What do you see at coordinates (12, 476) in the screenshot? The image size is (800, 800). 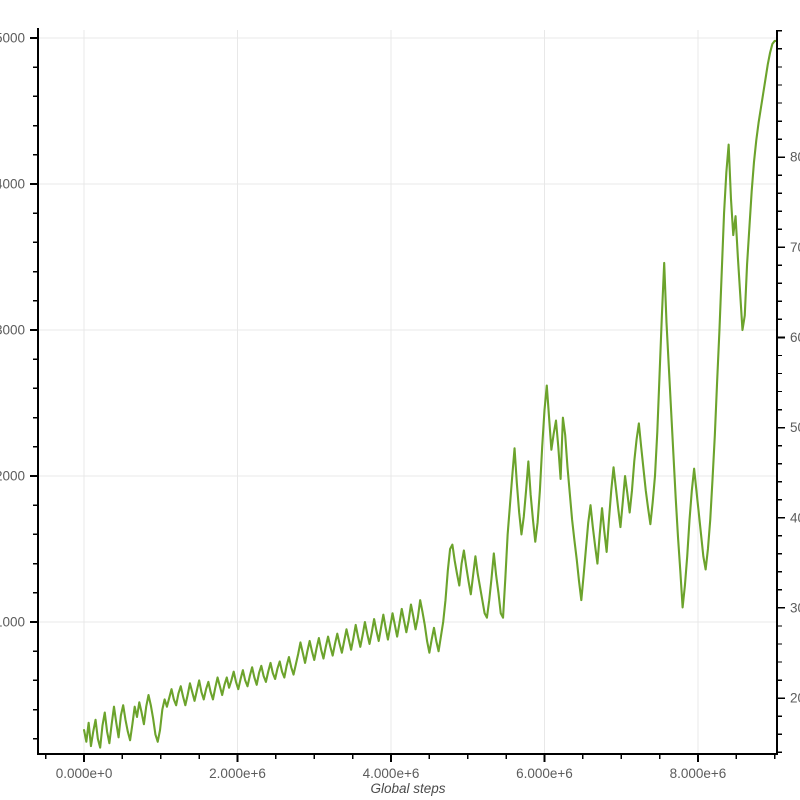 I see `y-axis-tick-label: 2000` at bounding box center [12, 476].